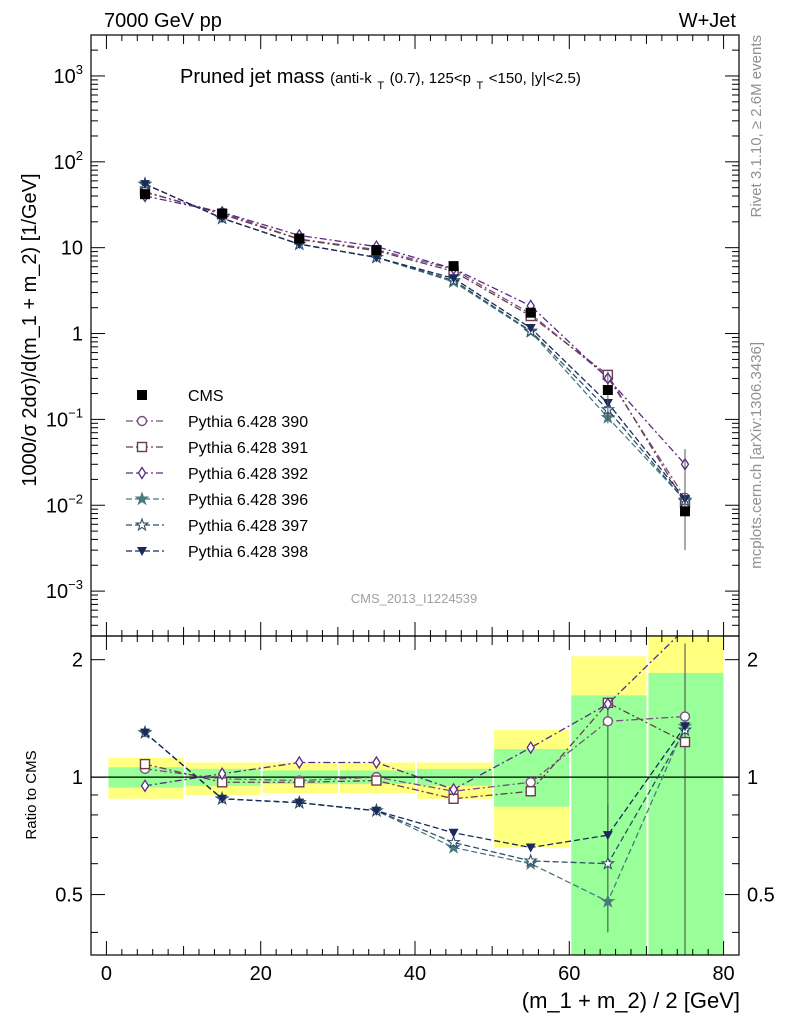  Describe the element at coordinates (75, 498) in the screenshot. I see `main-y-tick-label-exponent: −2` at that location.